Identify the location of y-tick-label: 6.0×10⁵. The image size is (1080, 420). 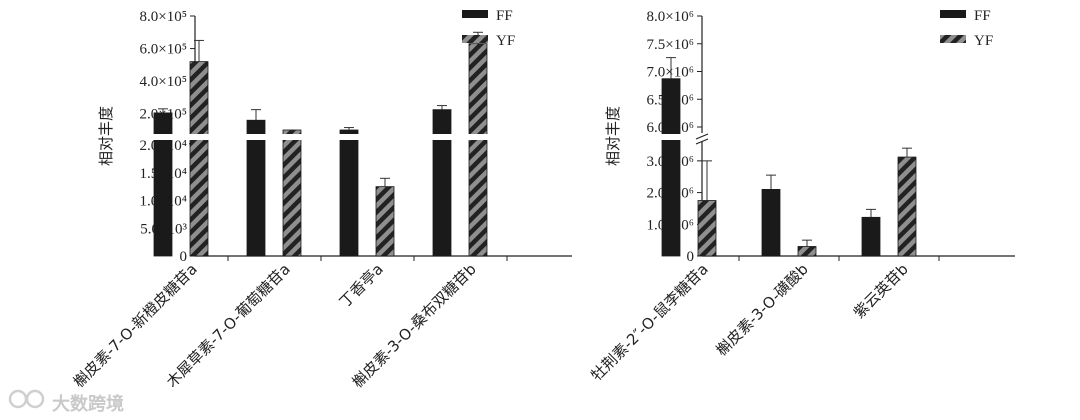
(163, 50).